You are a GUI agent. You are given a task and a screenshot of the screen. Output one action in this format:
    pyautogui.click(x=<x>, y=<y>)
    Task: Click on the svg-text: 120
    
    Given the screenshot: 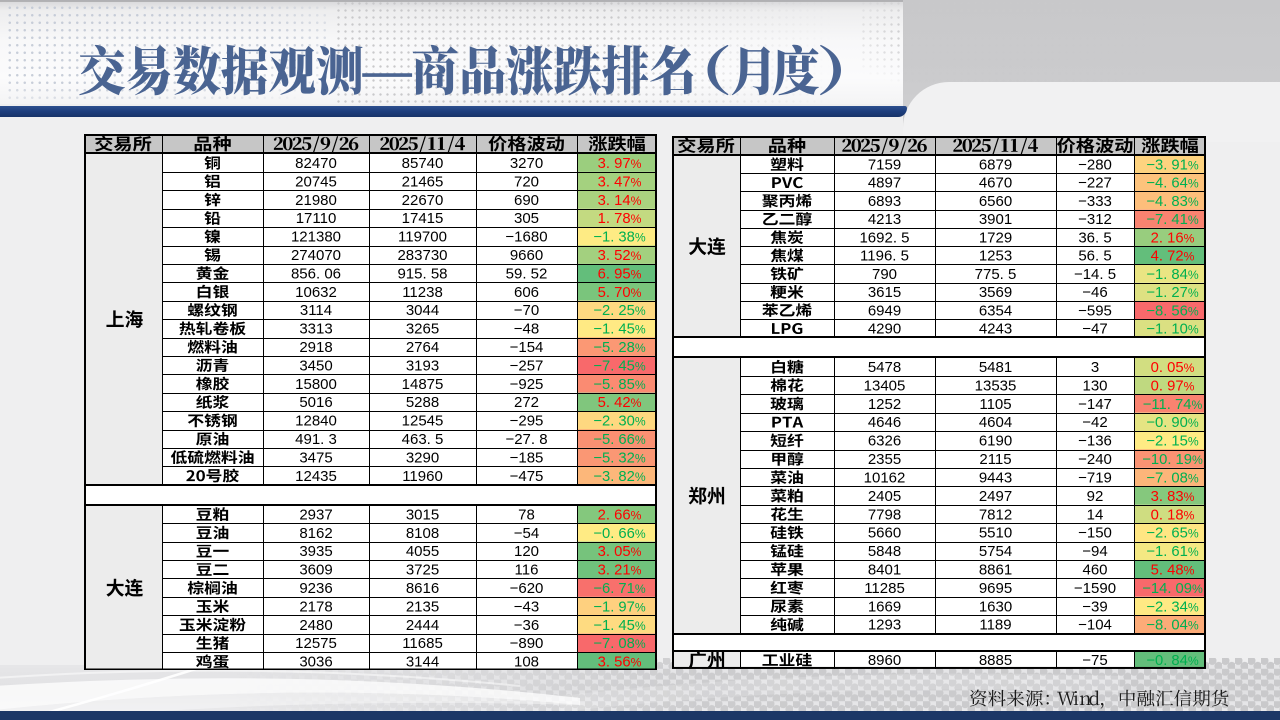 What is the action you would take?
    pyautogui.click(x=526, y=551)
    